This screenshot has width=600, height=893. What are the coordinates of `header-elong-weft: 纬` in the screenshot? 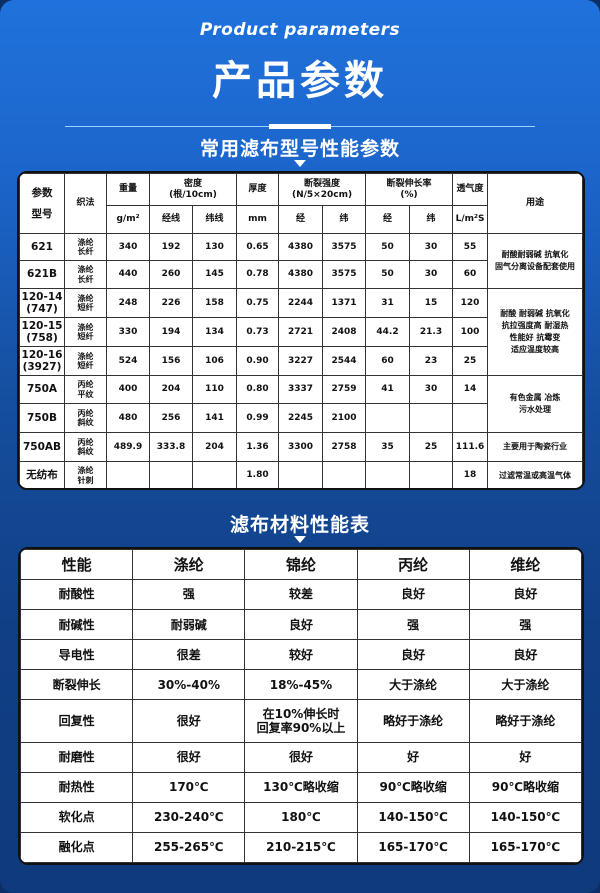 It's located at (431, 219).